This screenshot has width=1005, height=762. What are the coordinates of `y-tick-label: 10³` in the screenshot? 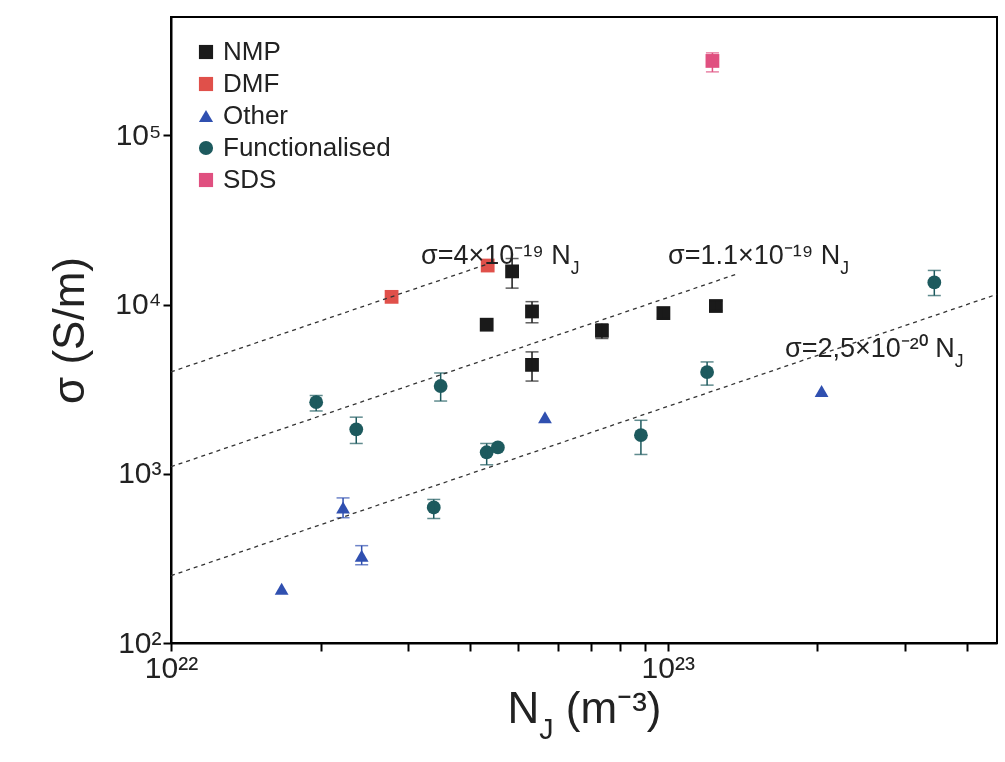 It's located at (140, 473).